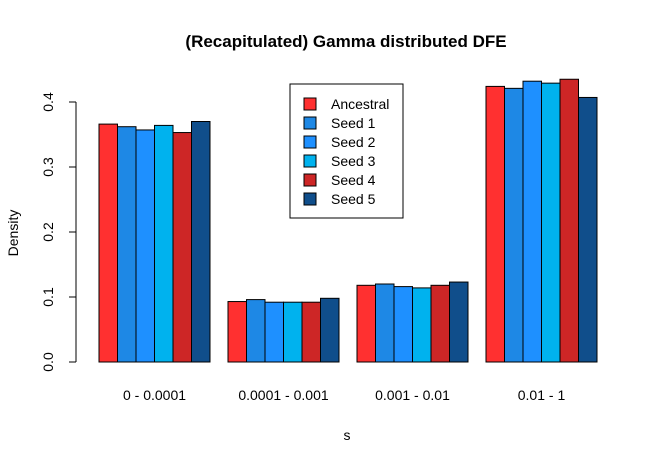 The height and width of the screenshot is (463, 657). Describe the element at coordinates (353, 180) in the screenshot. I see `legend-label: Seed 4` at that location.